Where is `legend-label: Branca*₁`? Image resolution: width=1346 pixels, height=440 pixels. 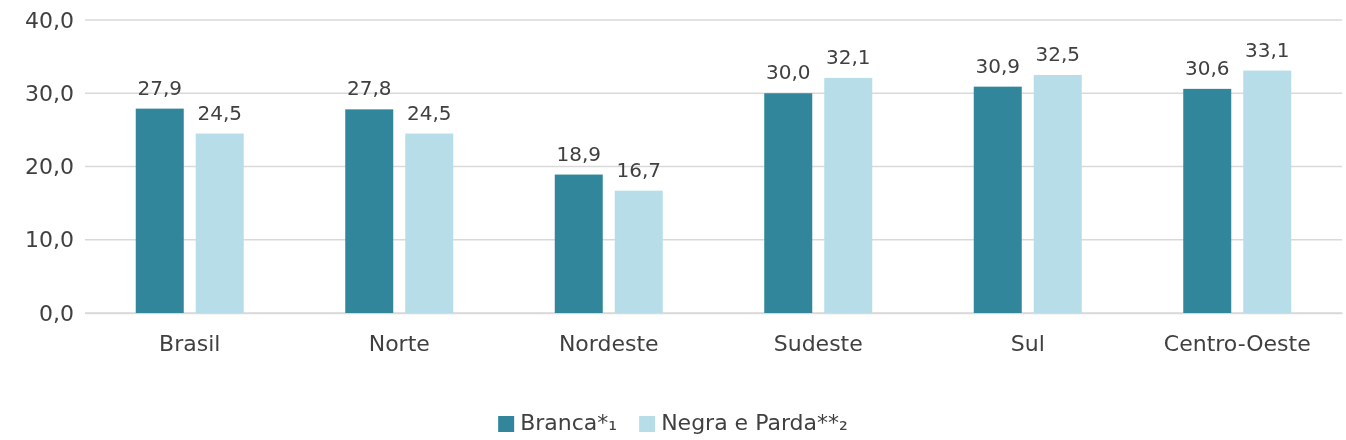 legend-label: Branca*₁ is located at coordinates (569, 422).